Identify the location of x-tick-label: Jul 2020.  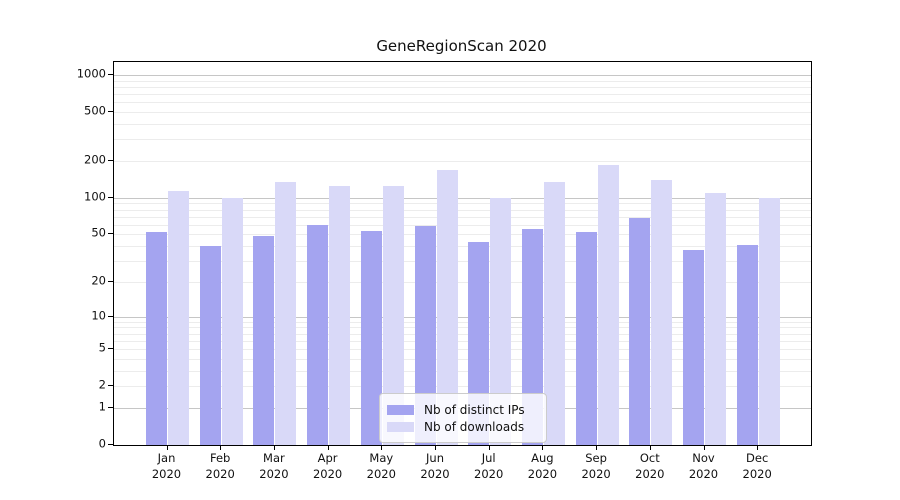
(489, 466).